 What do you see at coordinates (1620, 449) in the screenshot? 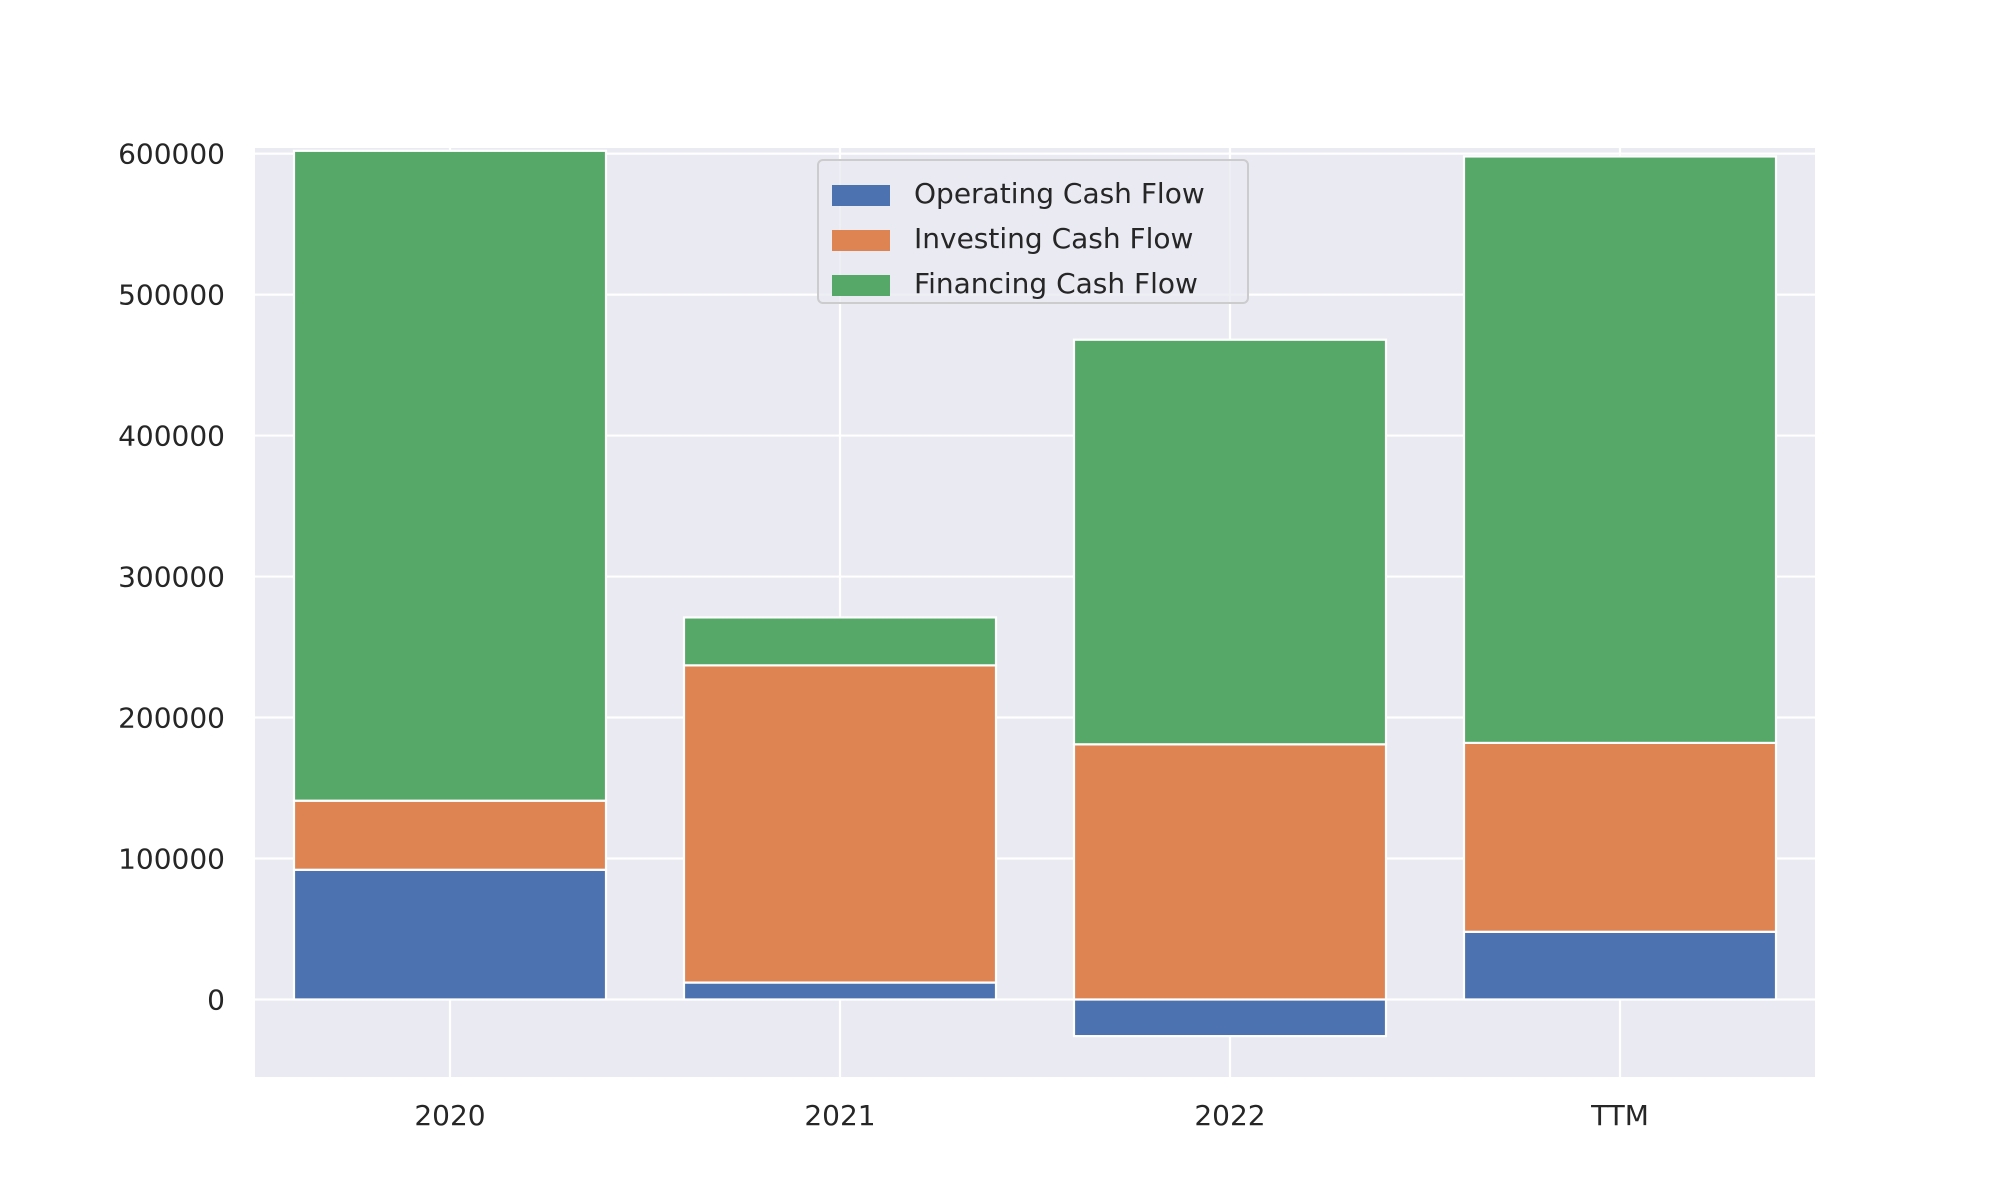
I see `bar-financing-cash-flow-ttm` at bounding box center [1620, 449].